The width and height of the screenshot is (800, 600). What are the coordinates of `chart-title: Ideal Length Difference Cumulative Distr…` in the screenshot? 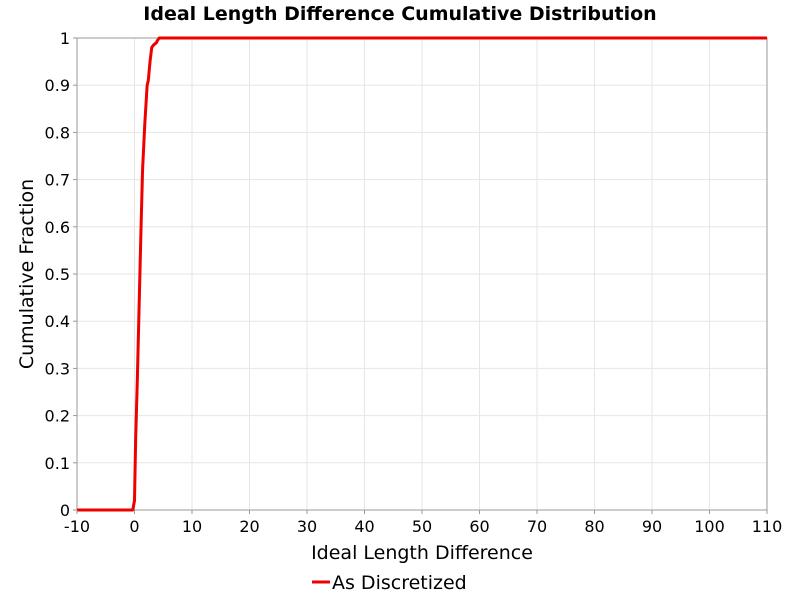 It's located at (399, 14).